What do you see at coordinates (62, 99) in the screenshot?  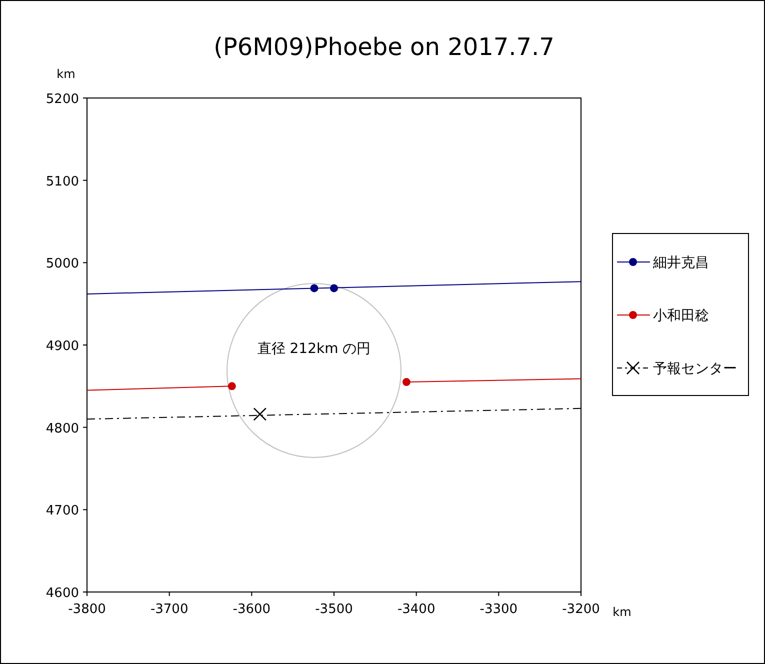 I see `y-tick-label: 5200` at bounding box center [62, 99].